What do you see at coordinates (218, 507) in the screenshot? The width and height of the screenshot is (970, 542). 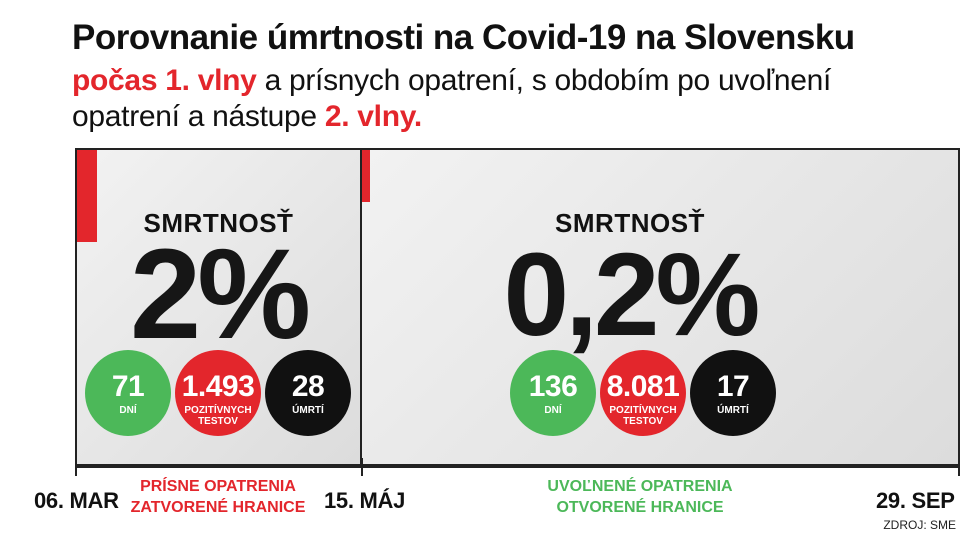 I see `phase-line-2: ZATVORENÉ HRANICE` at bounding box center [218, 507].